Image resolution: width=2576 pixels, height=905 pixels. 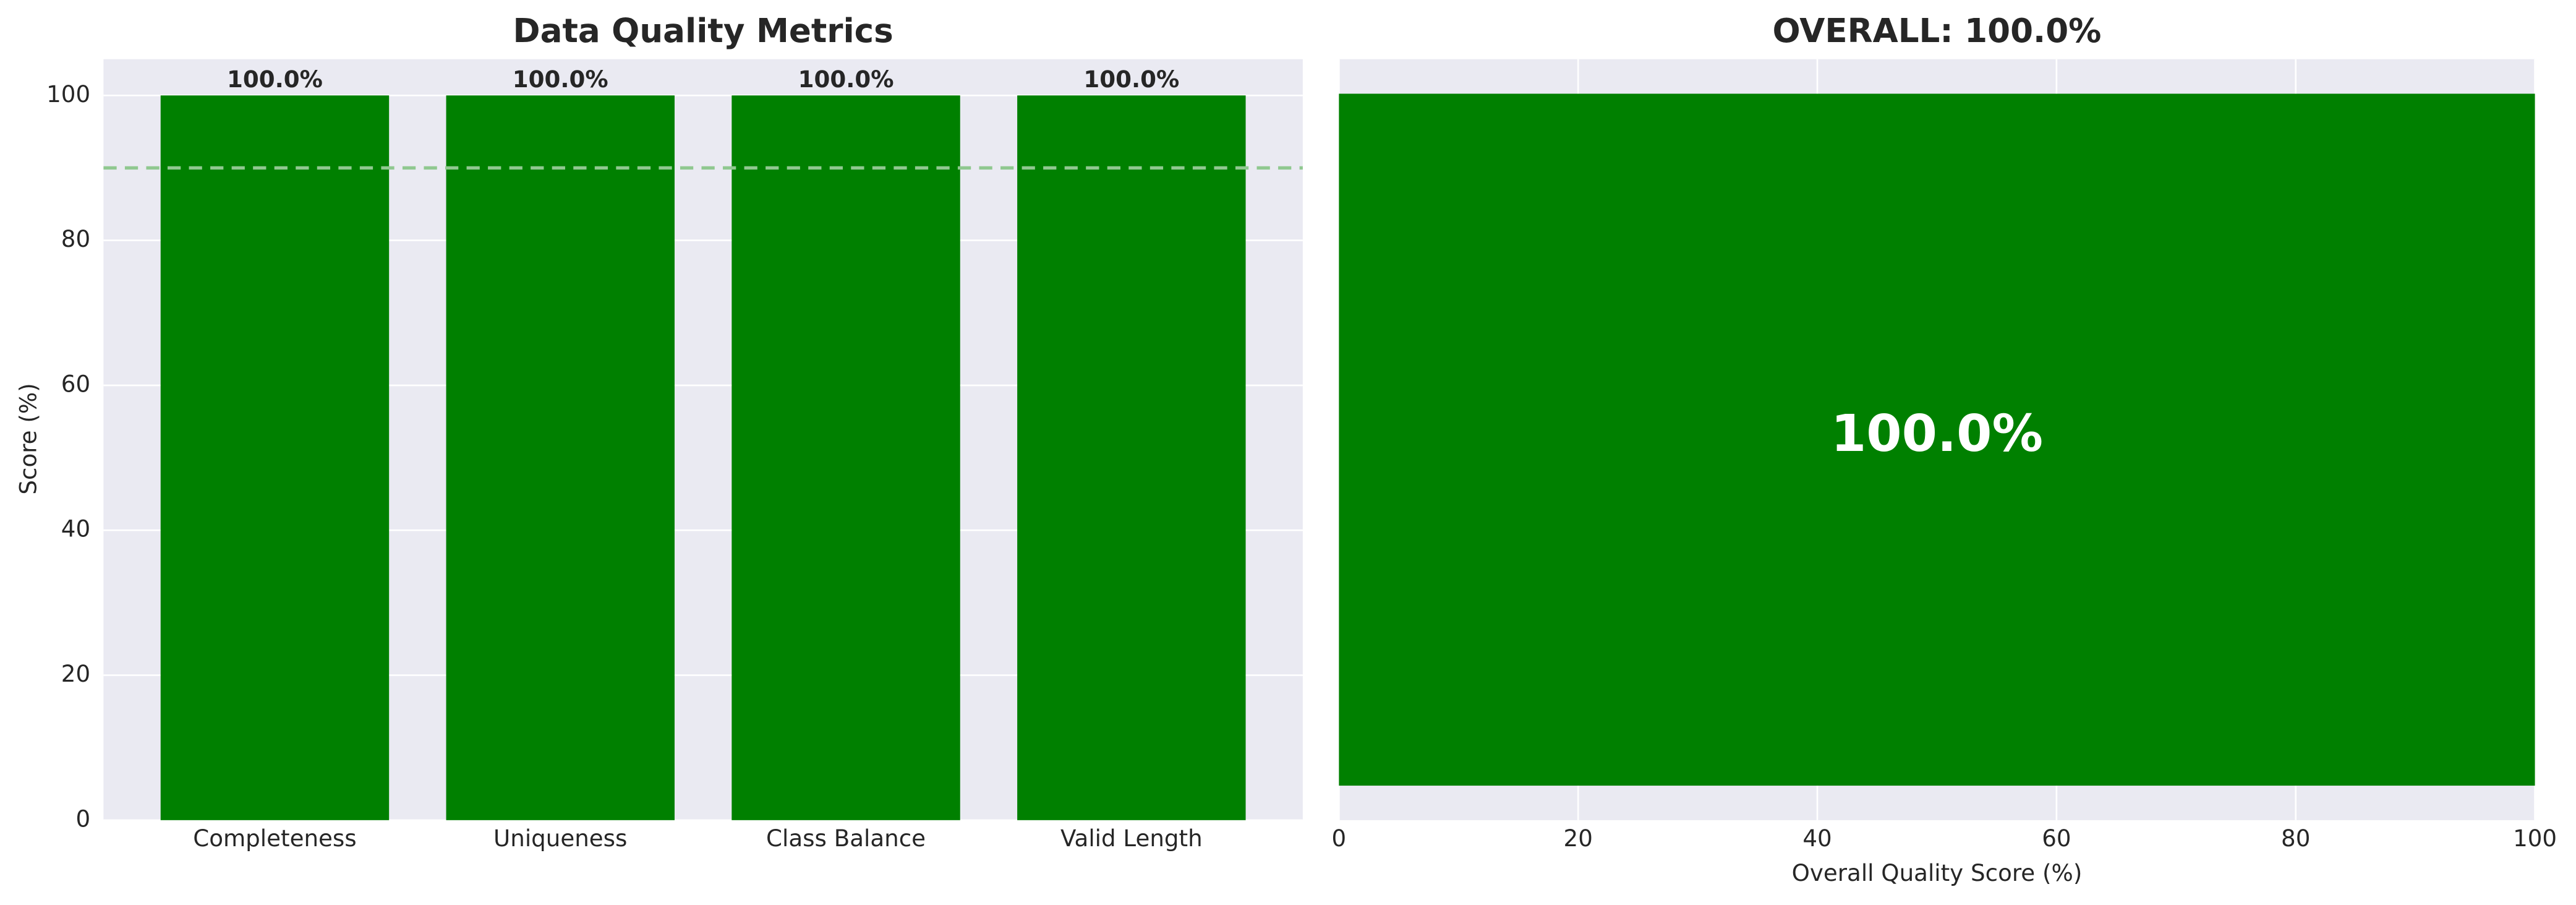 I want to click on y-tick-label: 100, so click(x=68, y=94).